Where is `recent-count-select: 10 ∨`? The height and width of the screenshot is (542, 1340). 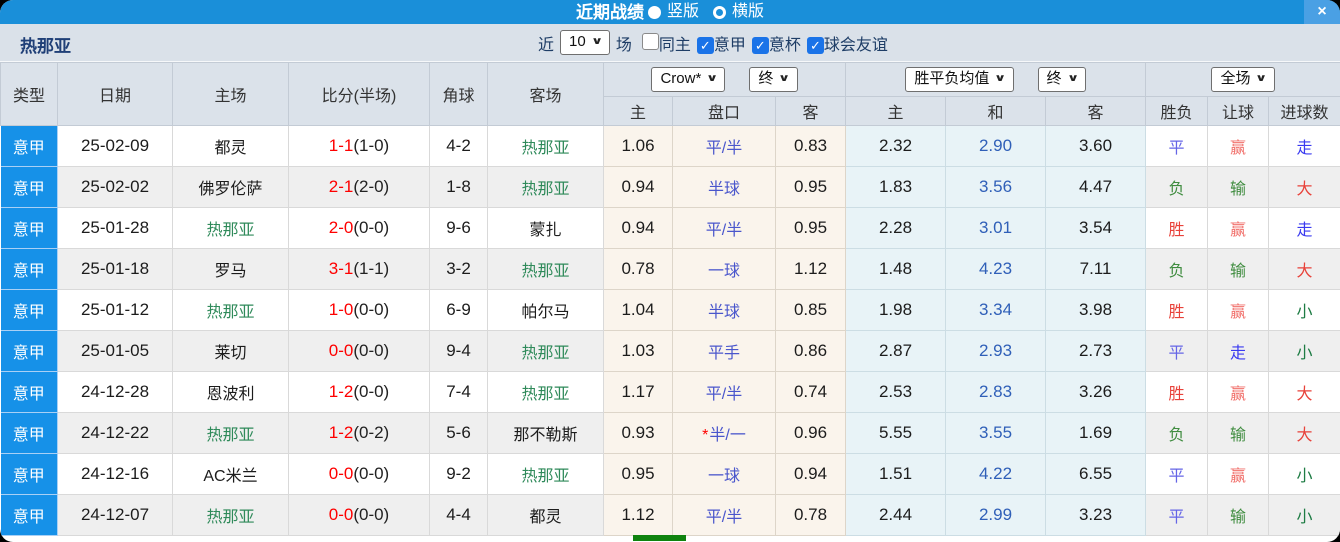
recent-count-select: 10 ∨ is located at coordinates (585, 42).